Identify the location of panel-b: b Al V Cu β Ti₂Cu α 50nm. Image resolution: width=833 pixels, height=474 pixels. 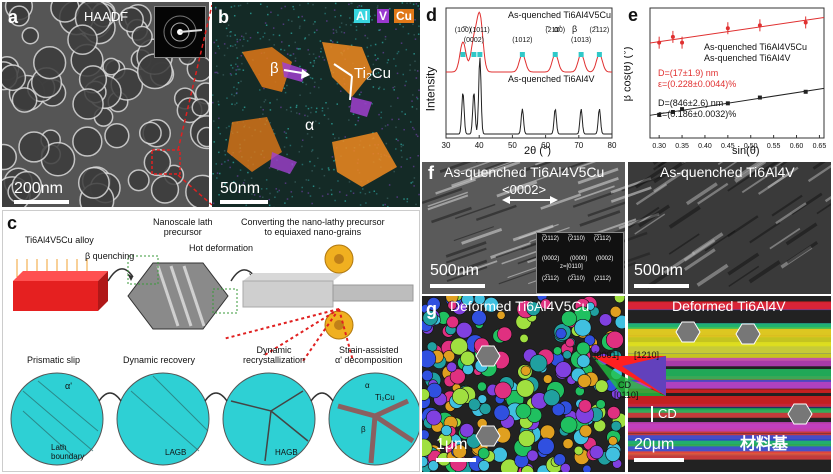
(316, 104).